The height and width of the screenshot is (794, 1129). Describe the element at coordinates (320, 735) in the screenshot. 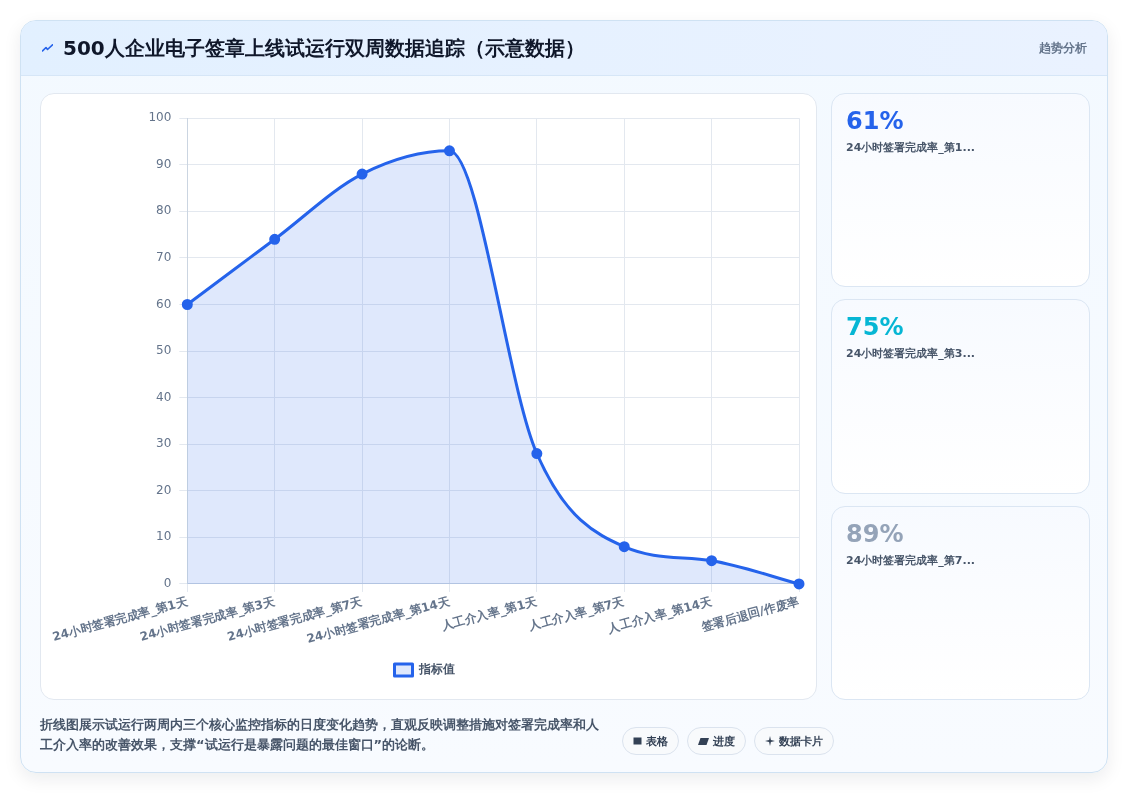

I see `text: 折线图展示试运行两周内三个核心监控指标的日度变化趋势，直观反映调整措施对签署完成率和人工介入率的改善效果，支撑“试运行是暴露问题的最佳窗口”的论断。` at that location.